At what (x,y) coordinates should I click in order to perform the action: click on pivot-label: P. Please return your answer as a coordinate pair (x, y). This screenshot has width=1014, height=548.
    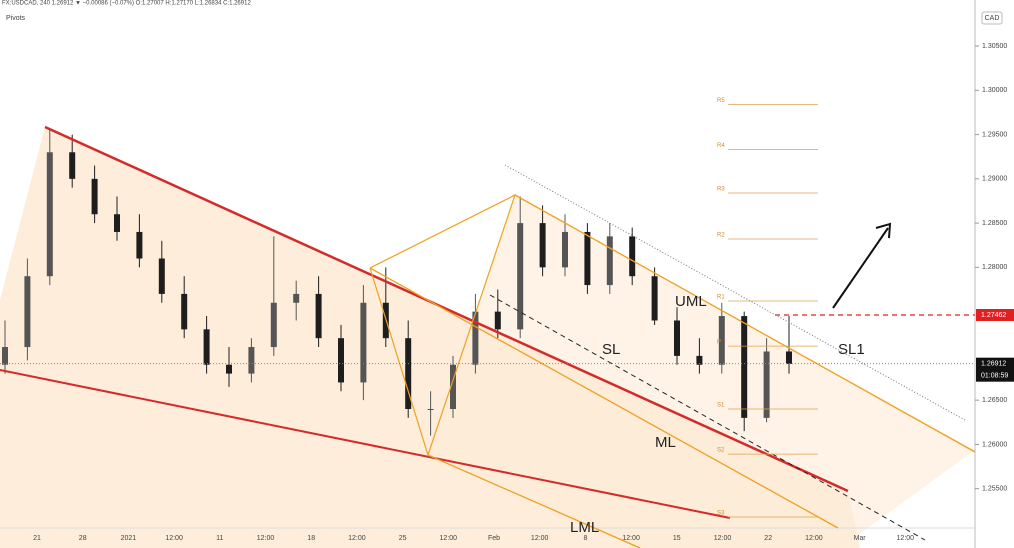
    Looking at the image, I should click on (719, 343).